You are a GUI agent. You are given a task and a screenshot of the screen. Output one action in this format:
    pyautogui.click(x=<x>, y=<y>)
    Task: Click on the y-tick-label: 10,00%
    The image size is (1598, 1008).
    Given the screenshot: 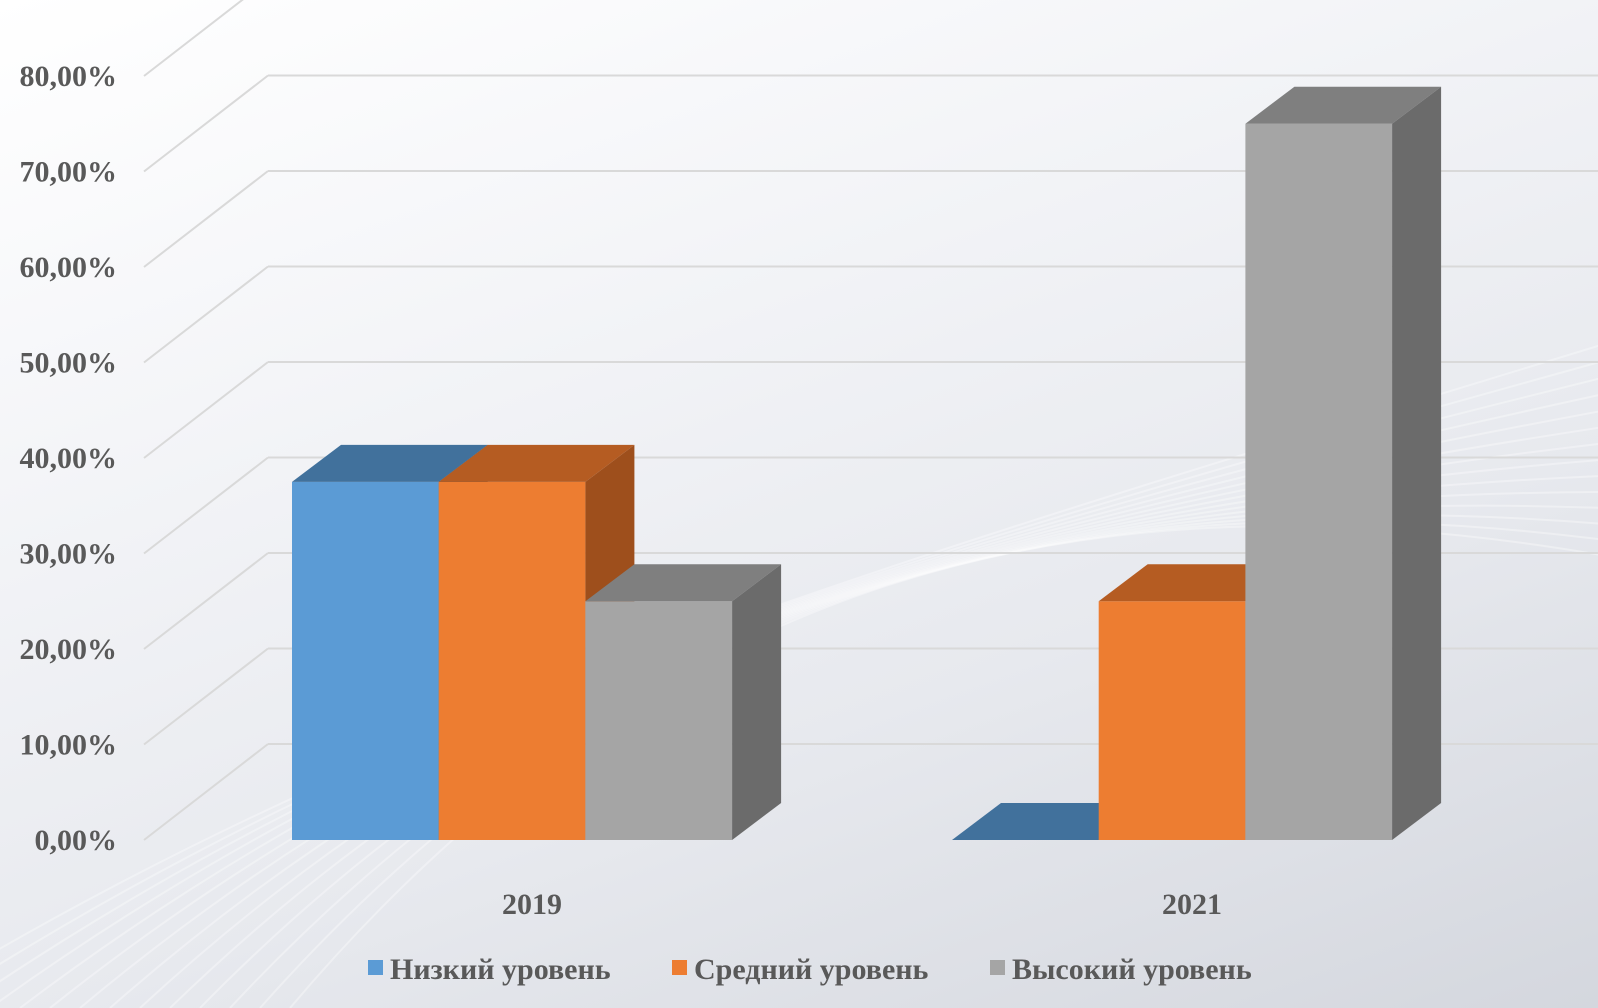 What is the action you would take?
    pyautogui.click(x=69, y=745)
    